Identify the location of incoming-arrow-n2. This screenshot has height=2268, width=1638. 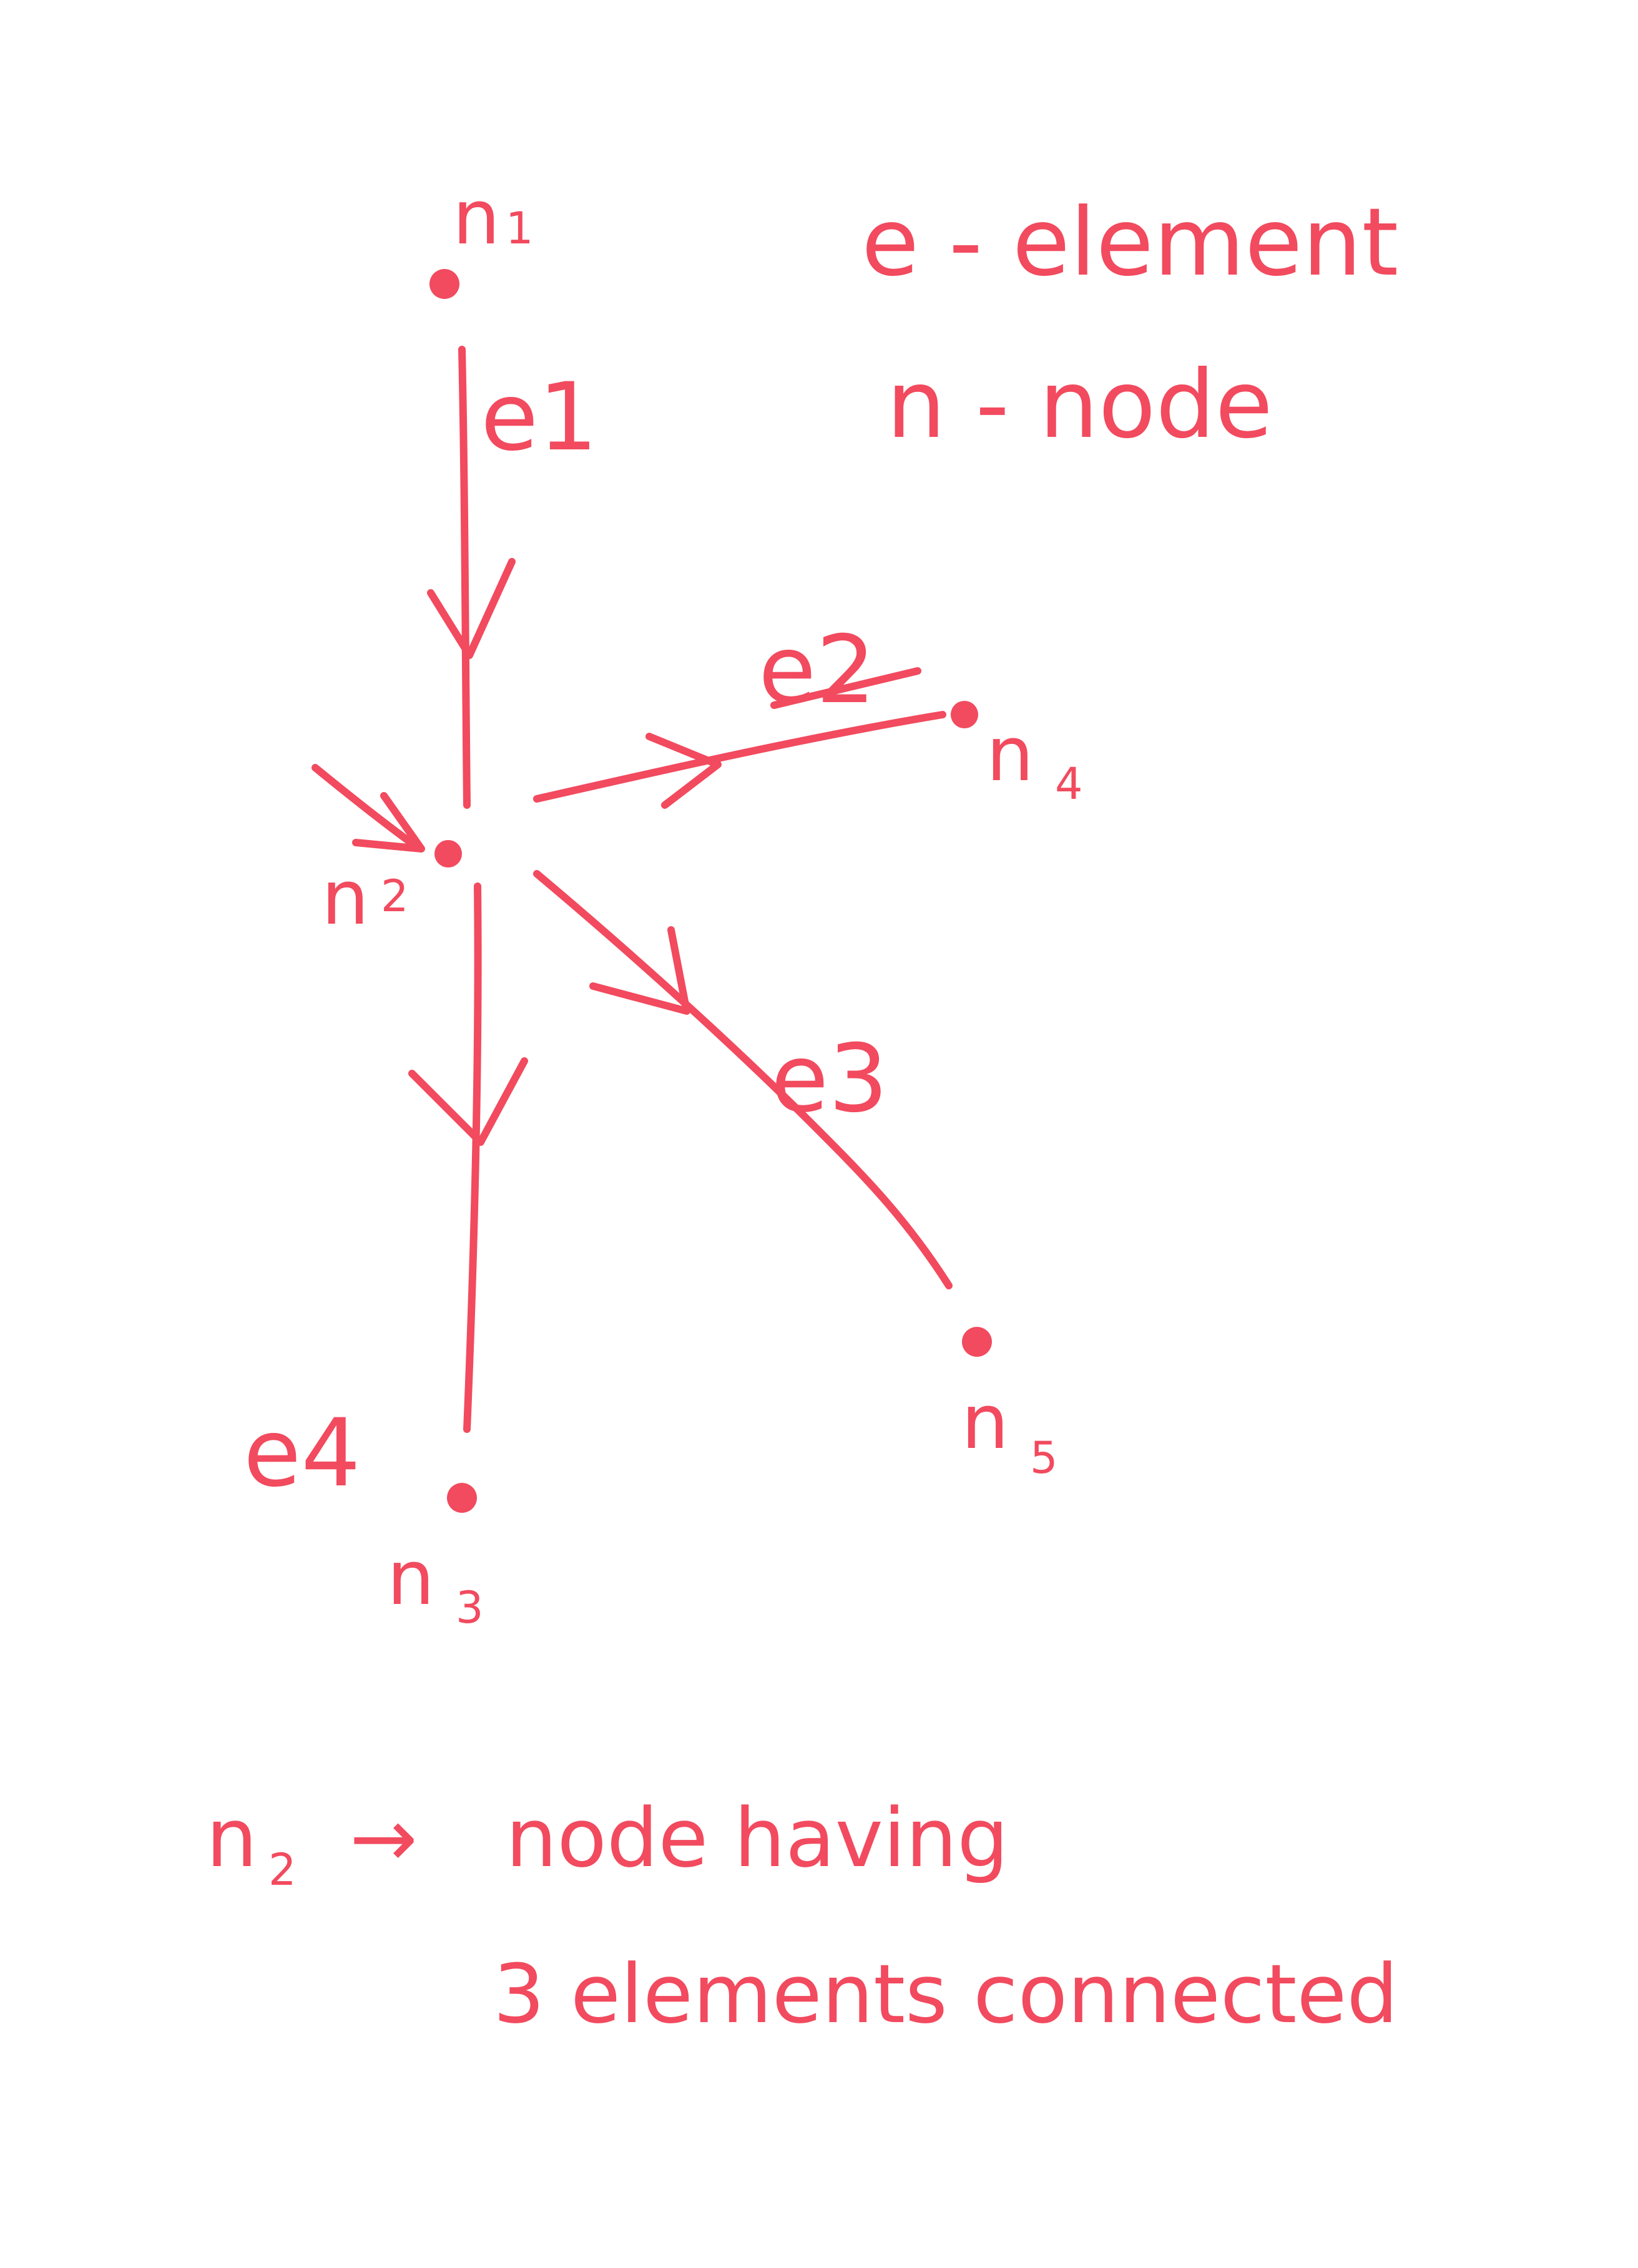
(368, 808).